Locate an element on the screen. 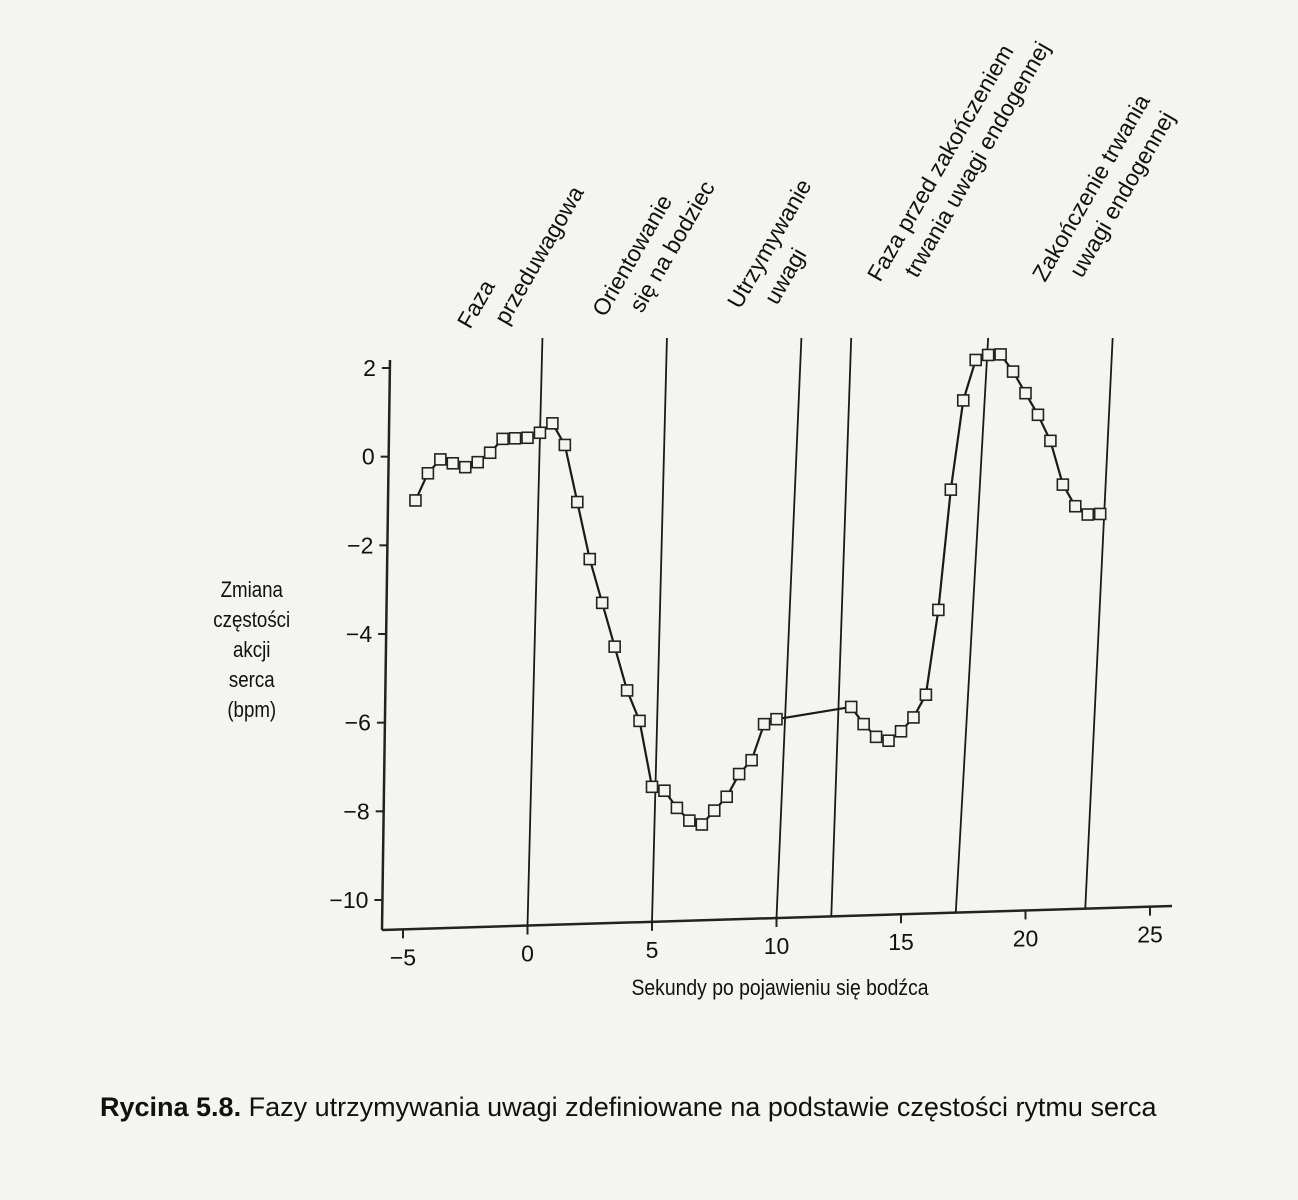  x-tick-label: 10 is located at coordinates (777, 946).